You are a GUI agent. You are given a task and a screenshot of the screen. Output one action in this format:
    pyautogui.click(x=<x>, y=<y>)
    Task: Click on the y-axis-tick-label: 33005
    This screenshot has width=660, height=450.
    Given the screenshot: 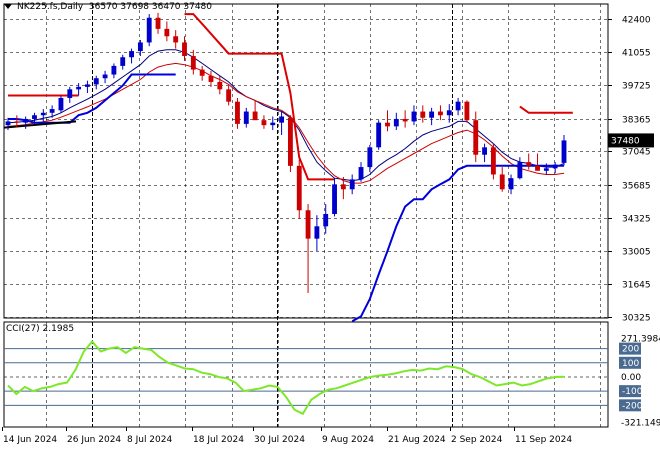 What is the action you would take?
    pyautogui.click(x=636, y=253)
    